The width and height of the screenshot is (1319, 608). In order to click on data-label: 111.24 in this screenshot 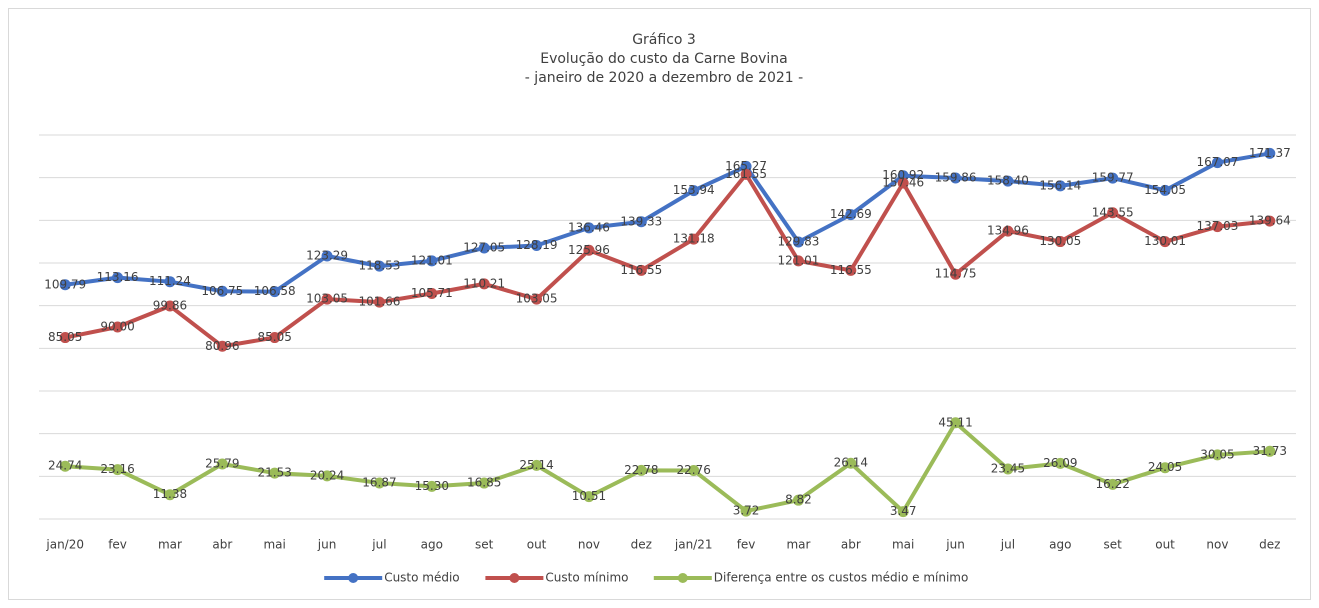, I will do `click(170, 281)`.